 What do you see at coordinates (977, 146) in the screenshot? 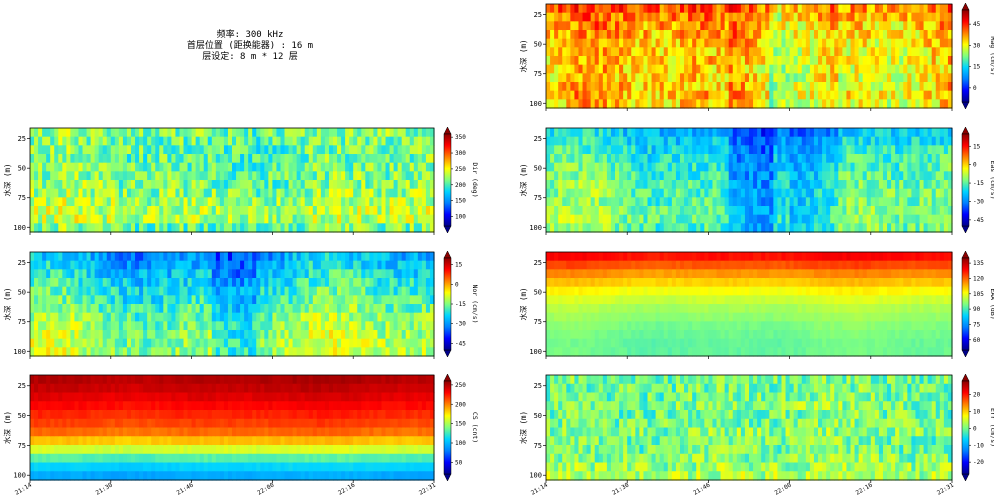
I see `colorbar-tick-label: 15` at bounding box center [977, 146].